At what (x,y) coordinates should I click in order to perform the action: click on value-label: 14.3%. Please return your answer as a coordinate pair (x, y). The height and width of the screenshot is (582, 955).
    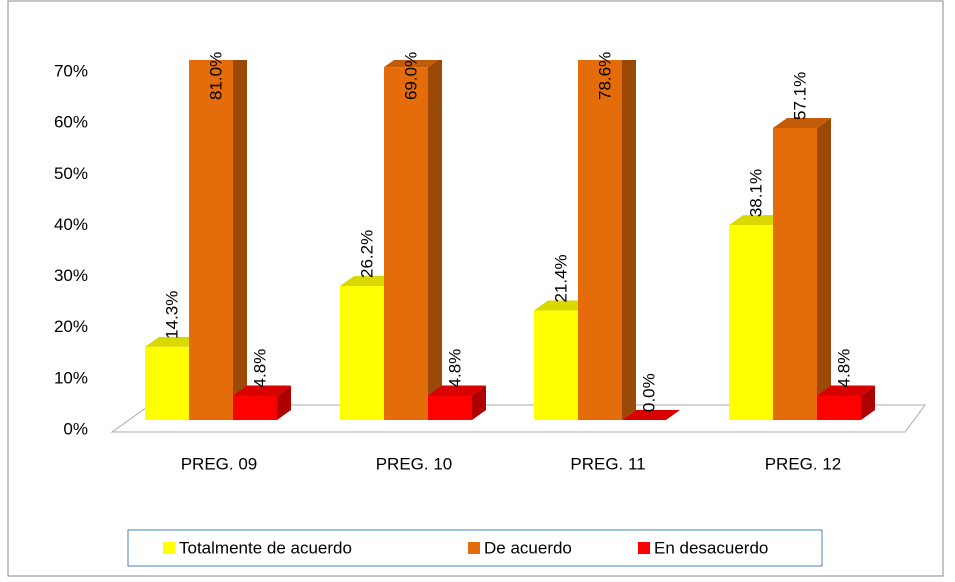
    Looking at the image, I should click on (171, 315).